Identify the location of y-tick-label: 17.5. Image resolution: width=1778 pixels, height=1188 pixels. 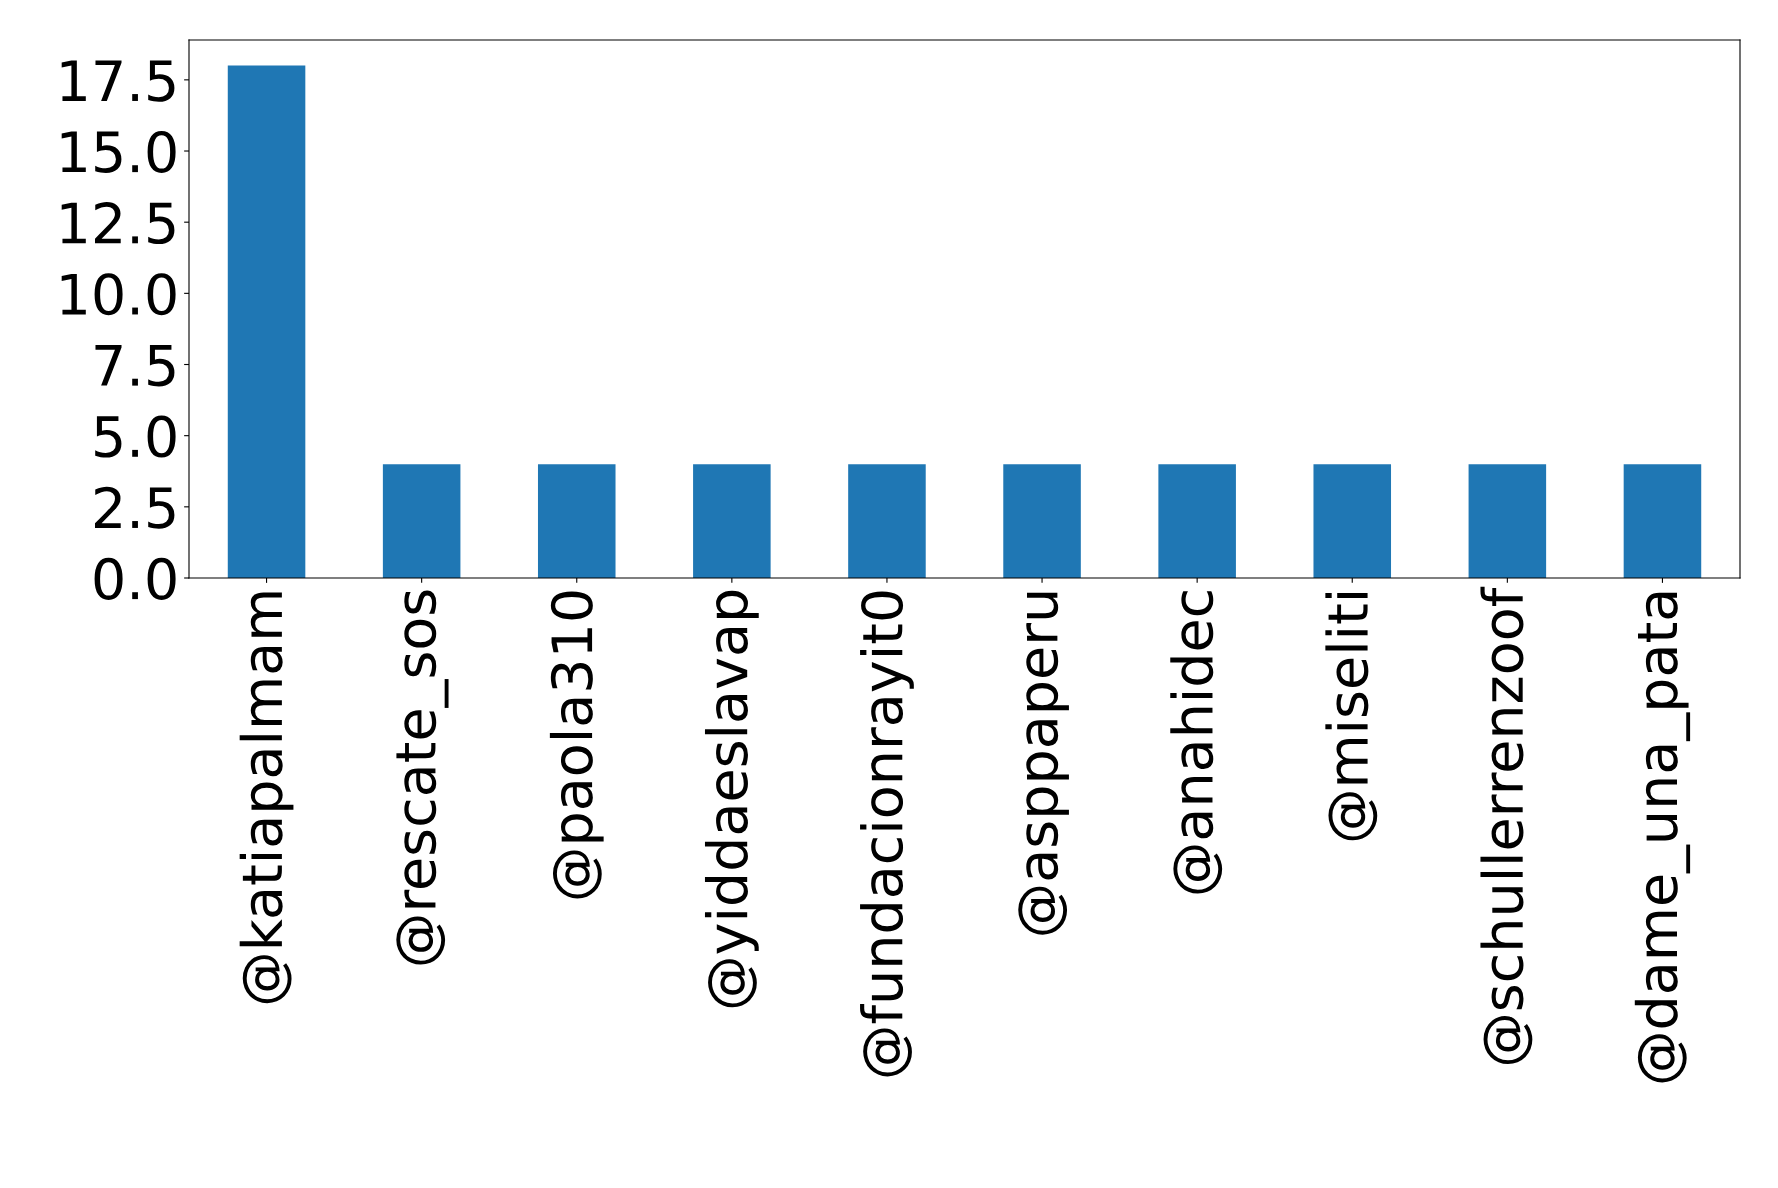
(118, 81).